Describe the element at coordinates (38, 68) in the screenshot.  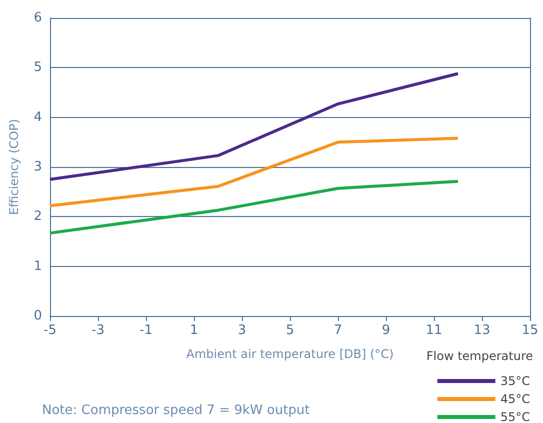
I see `y-tick-label: 5` at that location.